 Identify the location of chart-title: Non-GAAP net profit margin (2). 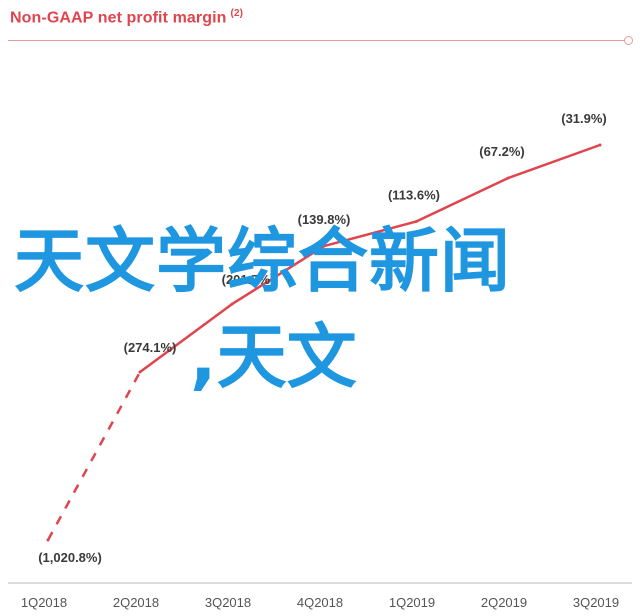
(126, 17).